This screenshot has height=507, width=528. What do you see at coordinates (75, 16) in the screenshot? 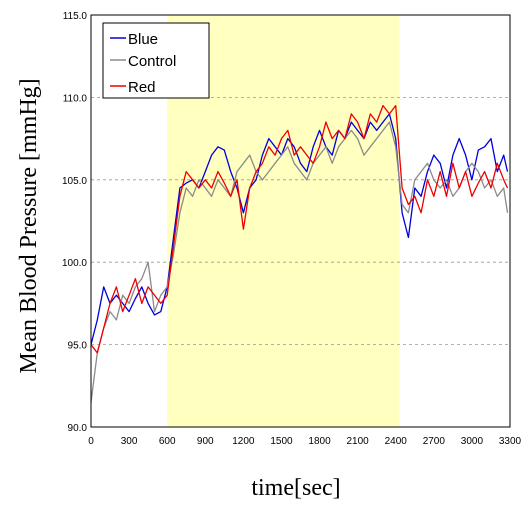
I see `y-tick-label: 115.0` at bounding box center [75, 16].